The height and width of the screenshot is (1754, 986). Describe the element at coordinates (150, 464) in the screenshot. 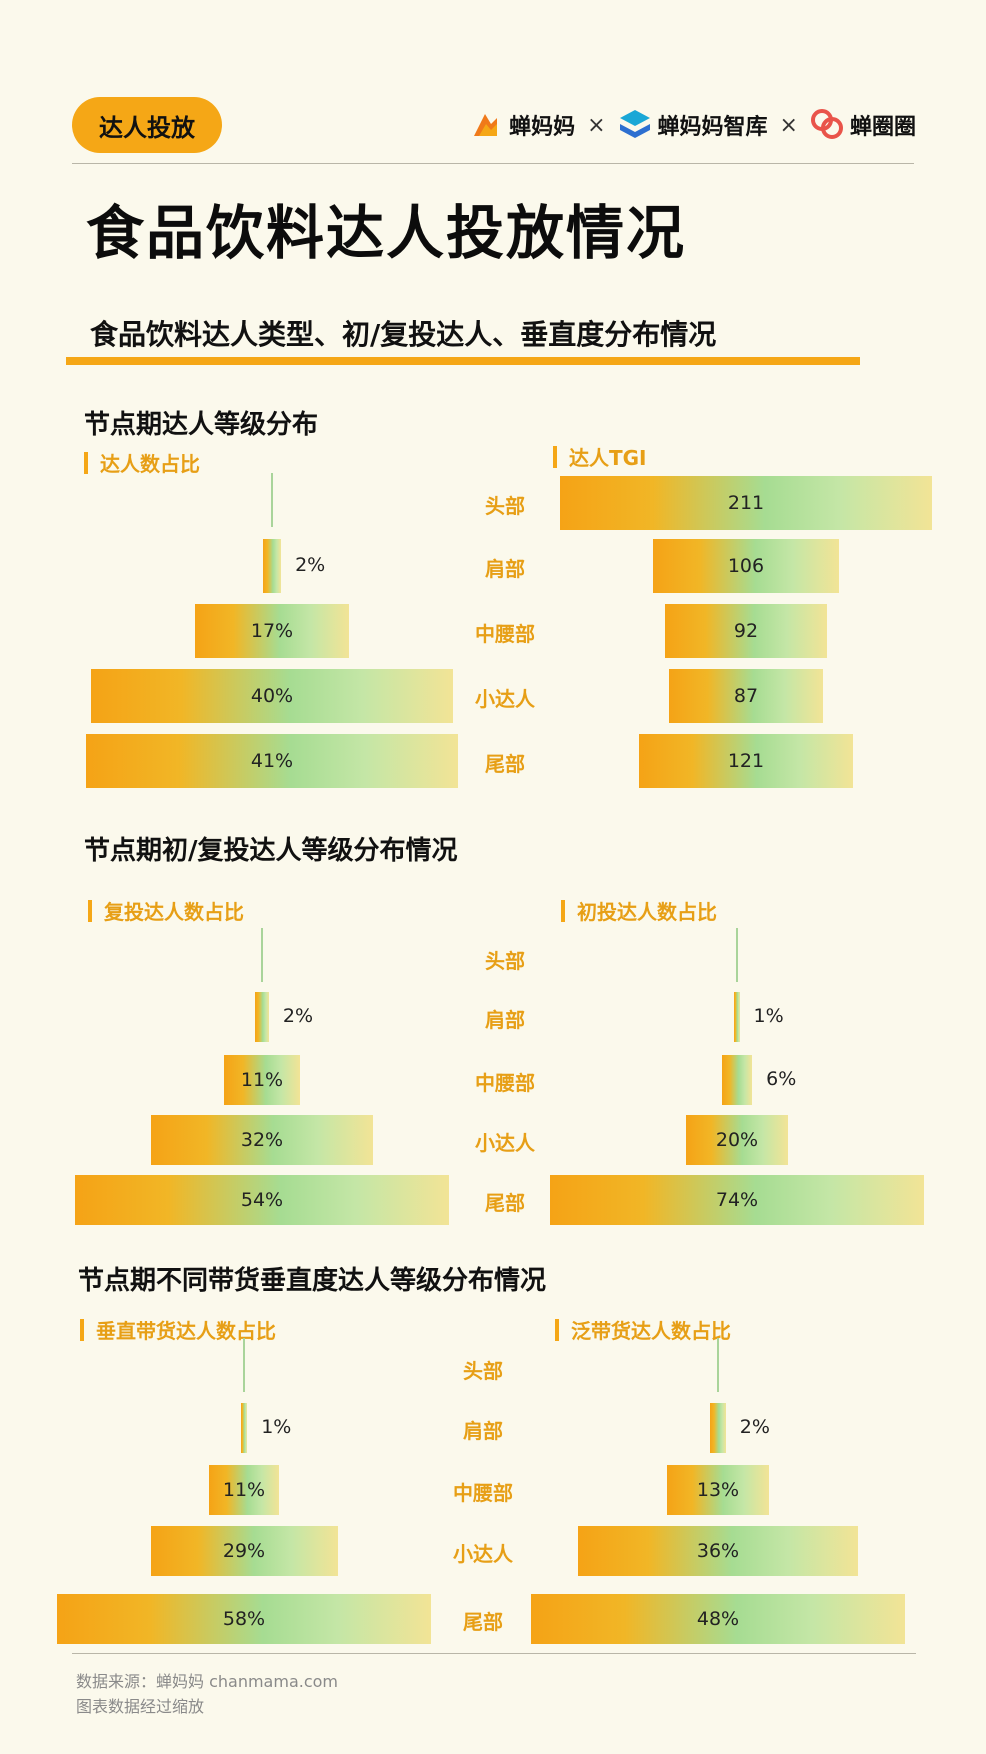

I see `legend-label: 达人数占比` at that location.